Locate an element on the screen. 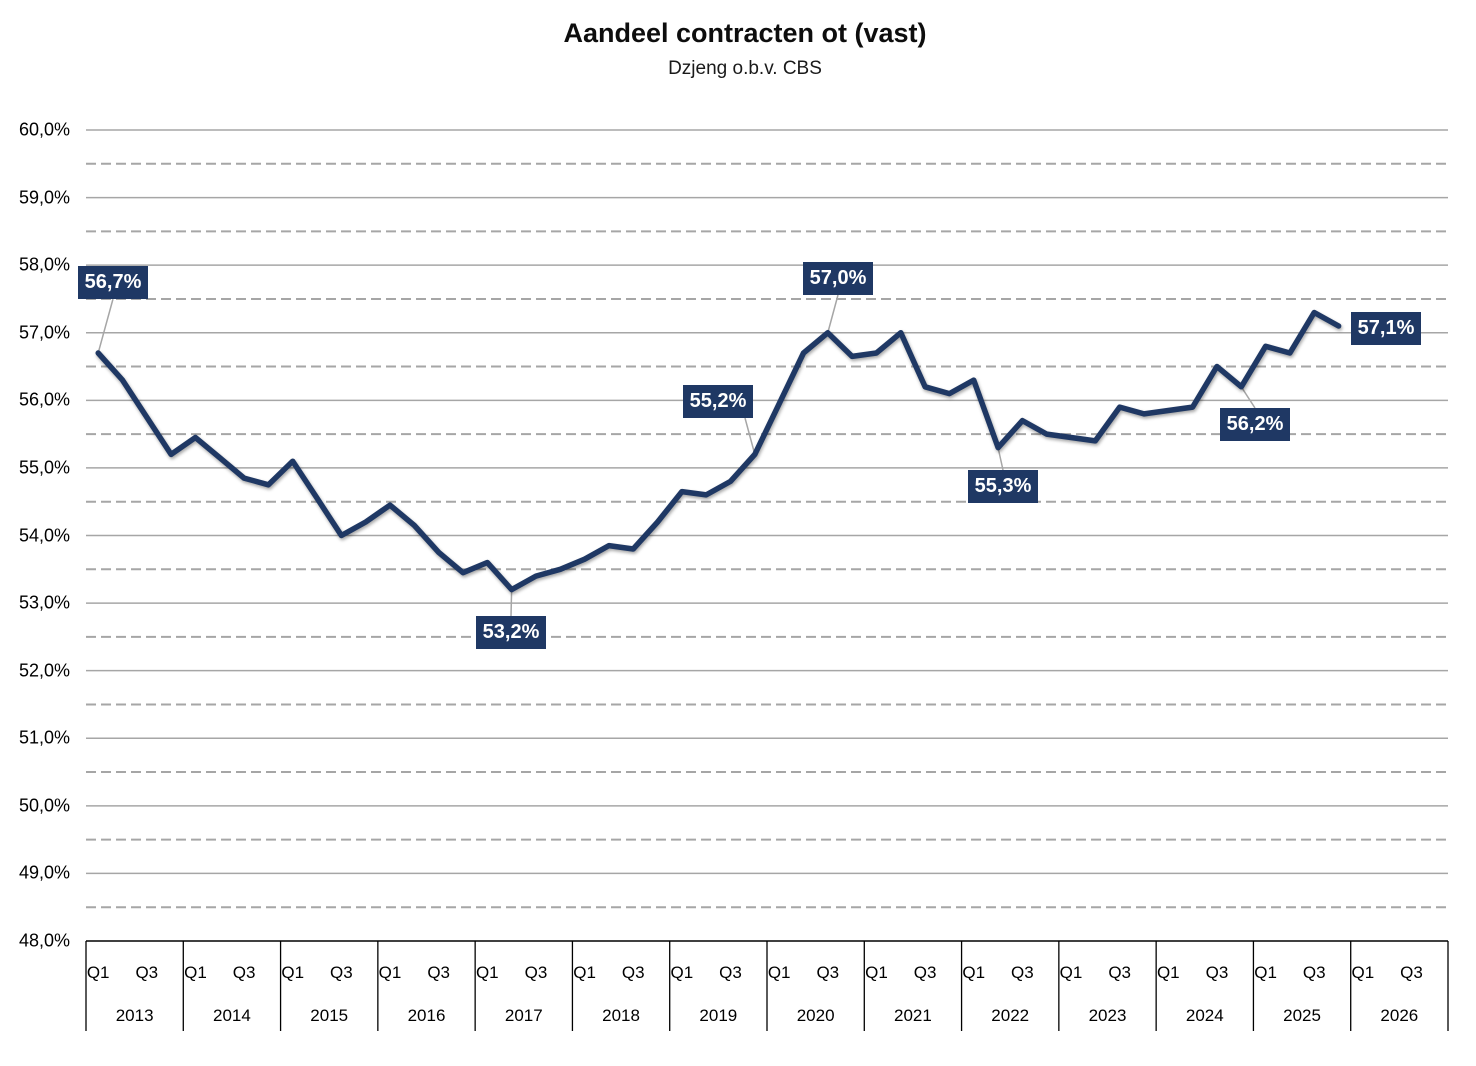 The width and height of the screenshot is (1476, 1066). y-axis-tick-label: 55,0% is located at coordinates (44, 467).